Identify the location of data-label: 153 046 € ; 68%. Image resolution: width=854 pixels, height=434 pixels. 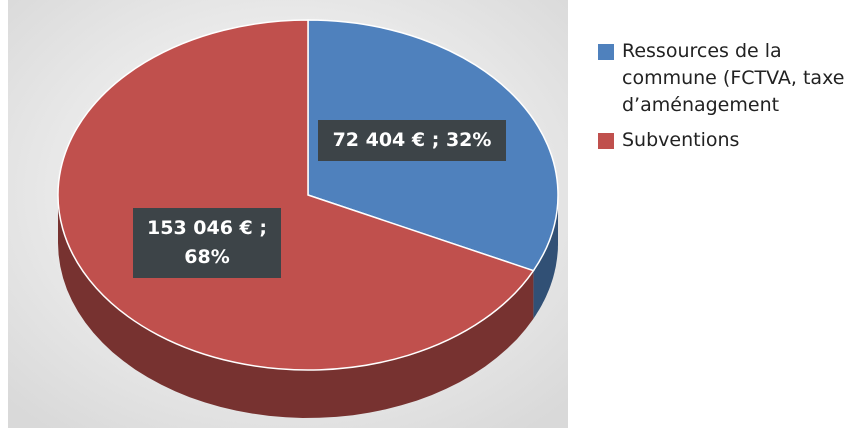
(207, 243).